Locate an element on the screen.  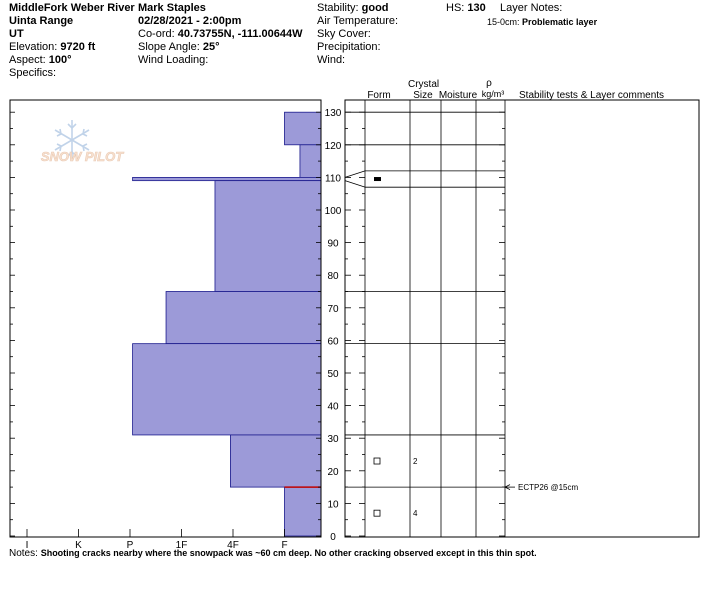
height-label: 20 is located at coordinates (333, 472).